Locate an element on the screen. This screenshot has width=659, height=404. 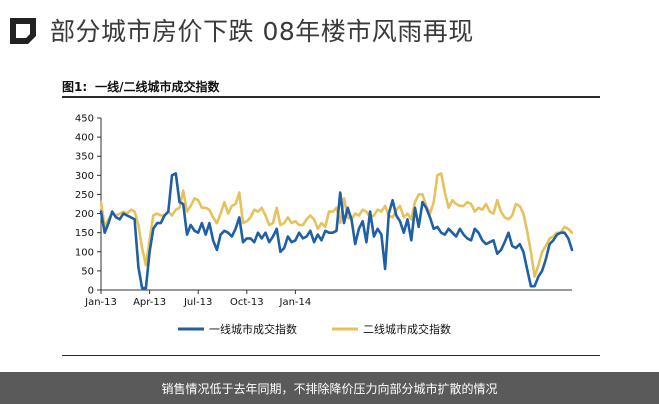
x-tick-label: Jul-13 is located at coordinates (197, 302).